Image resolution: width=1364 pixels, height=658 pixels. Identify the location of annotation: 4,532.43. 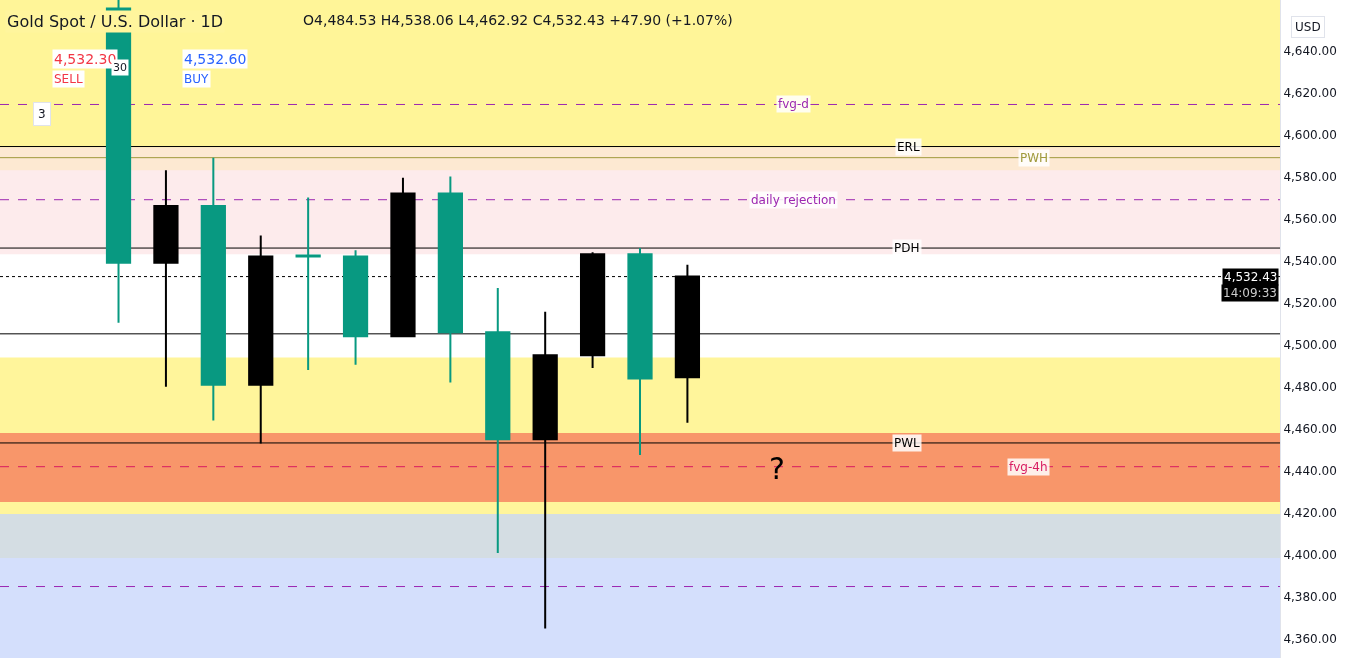
(1251, 277).